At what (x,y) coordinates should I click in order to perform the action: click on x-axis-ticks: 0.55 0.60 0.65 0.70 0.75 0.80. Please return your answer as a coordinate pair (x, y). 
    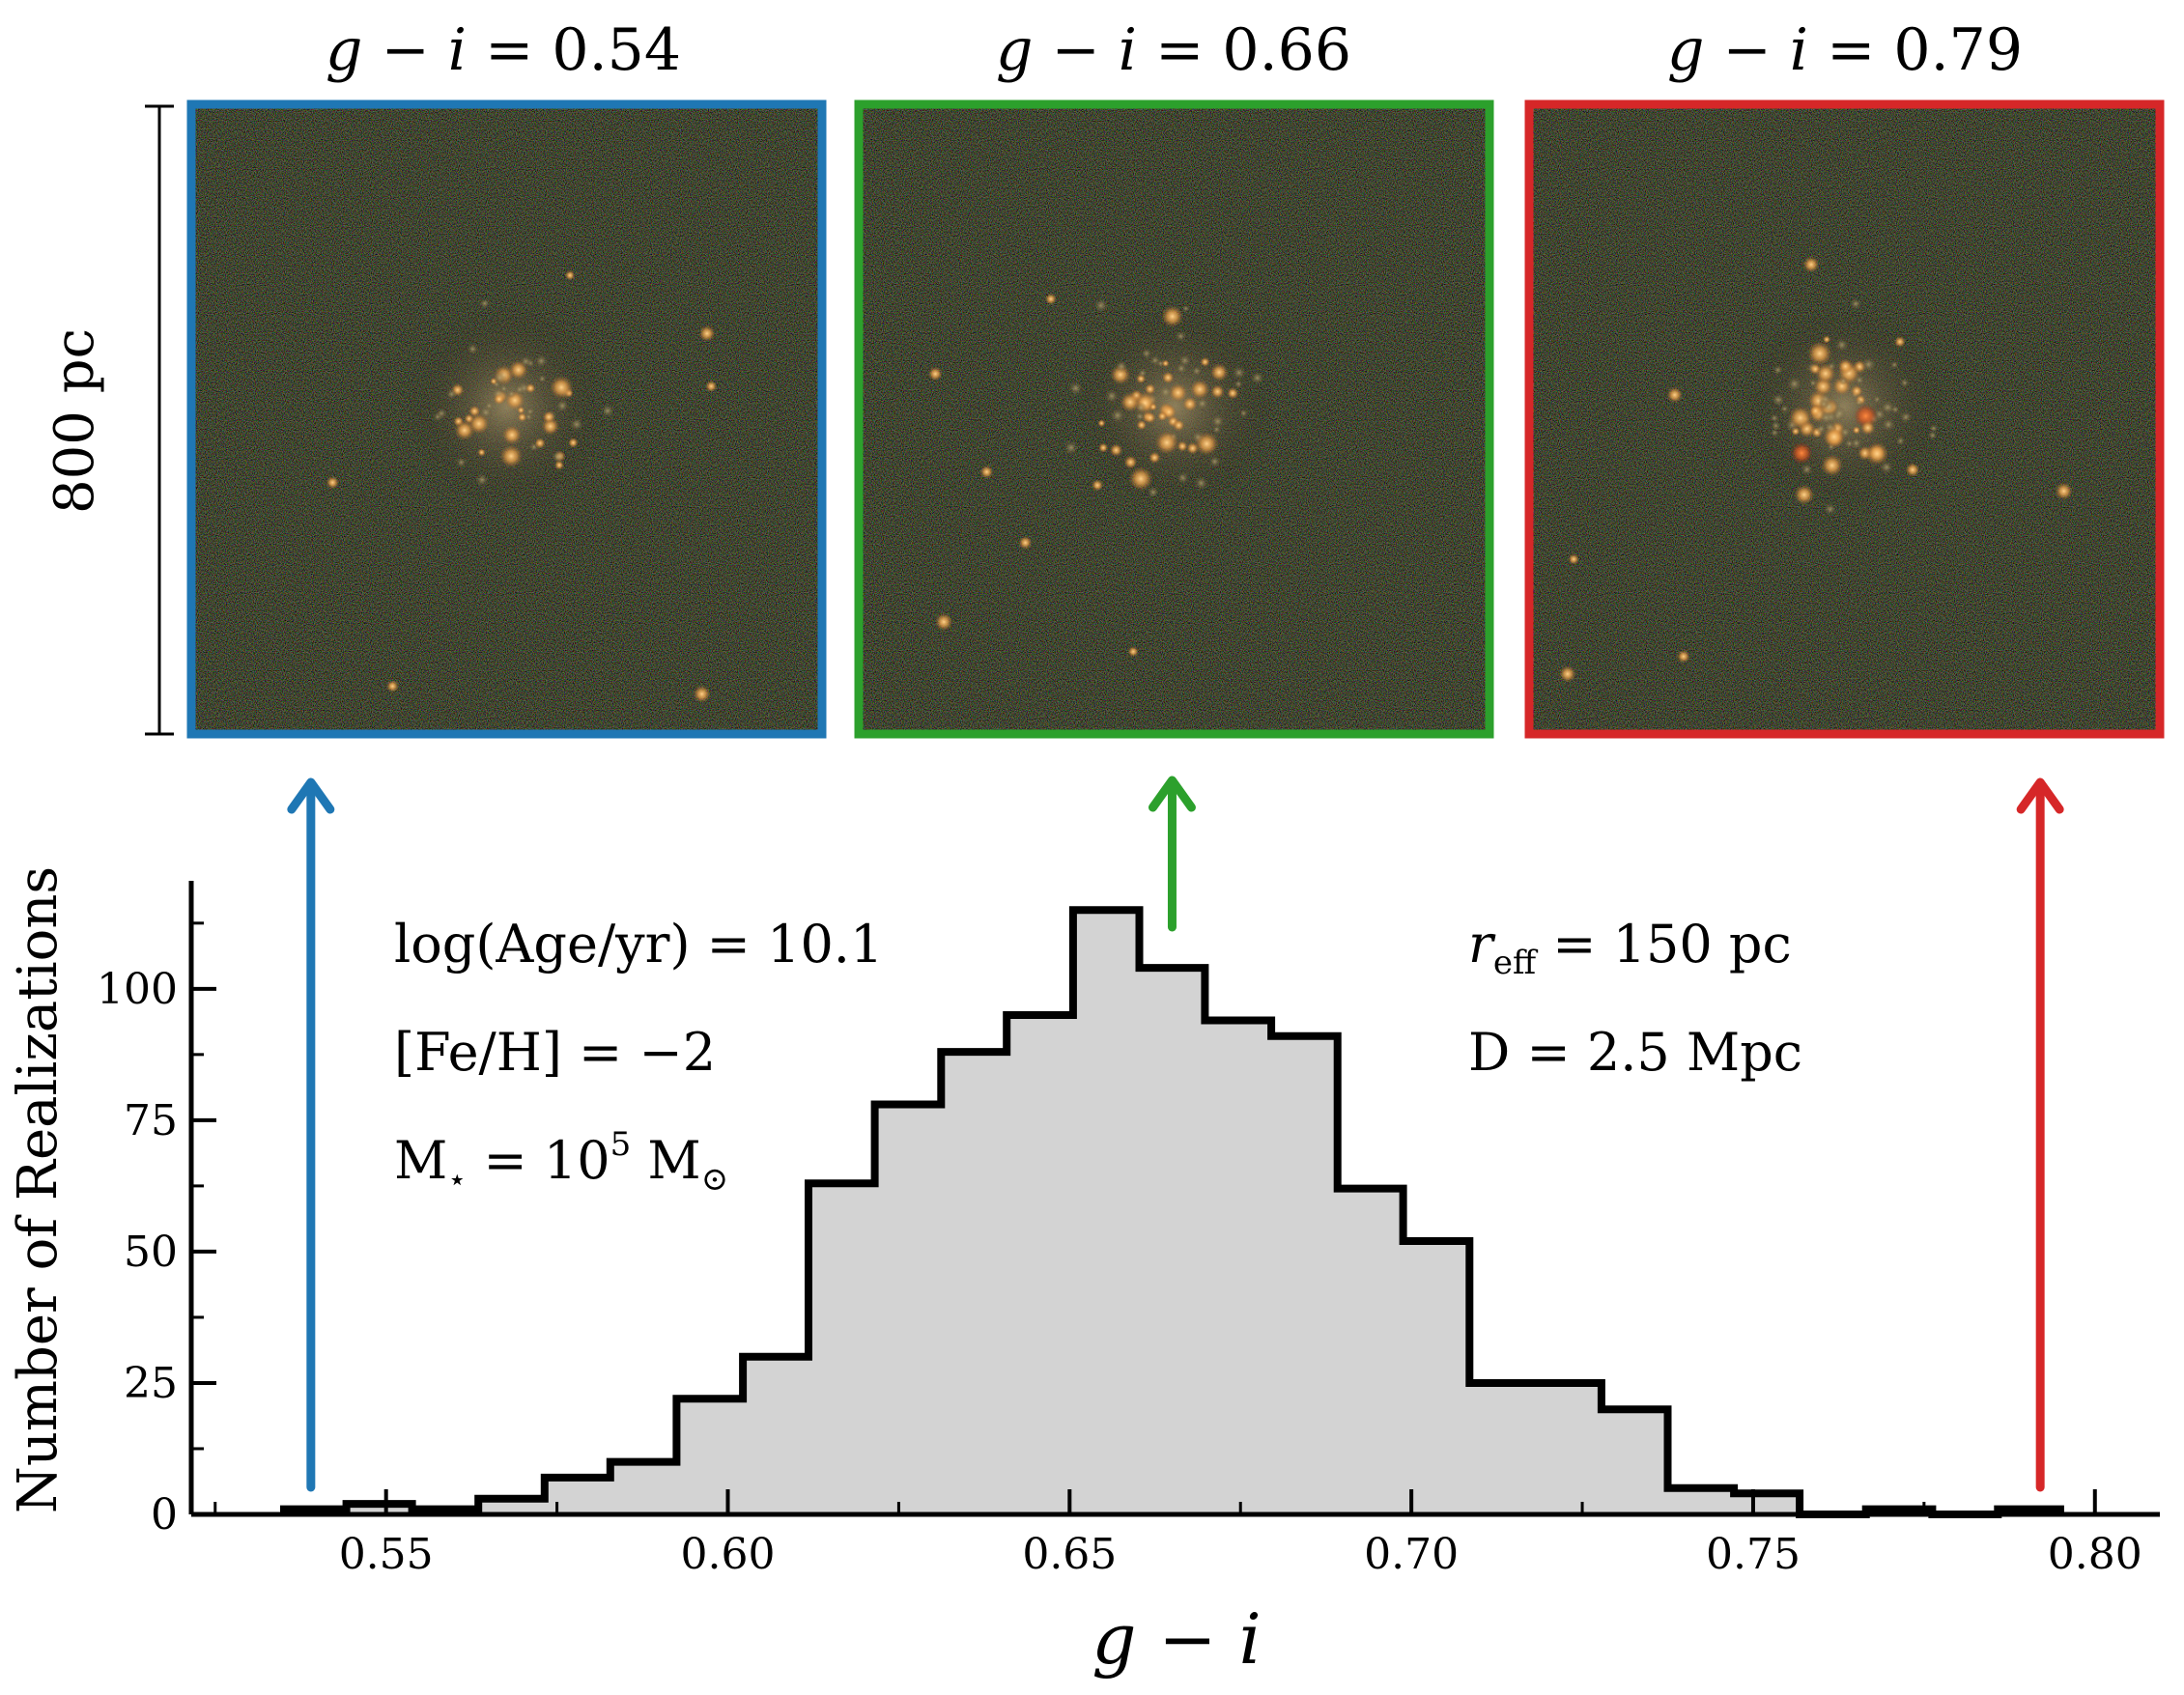
    Looking at the image, I should click on (1177, 1534).